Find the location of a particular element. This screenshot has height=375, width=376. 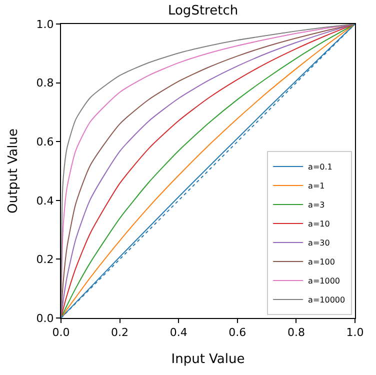

x-tick-label: 0.4 is located at coordinates (179, 333).